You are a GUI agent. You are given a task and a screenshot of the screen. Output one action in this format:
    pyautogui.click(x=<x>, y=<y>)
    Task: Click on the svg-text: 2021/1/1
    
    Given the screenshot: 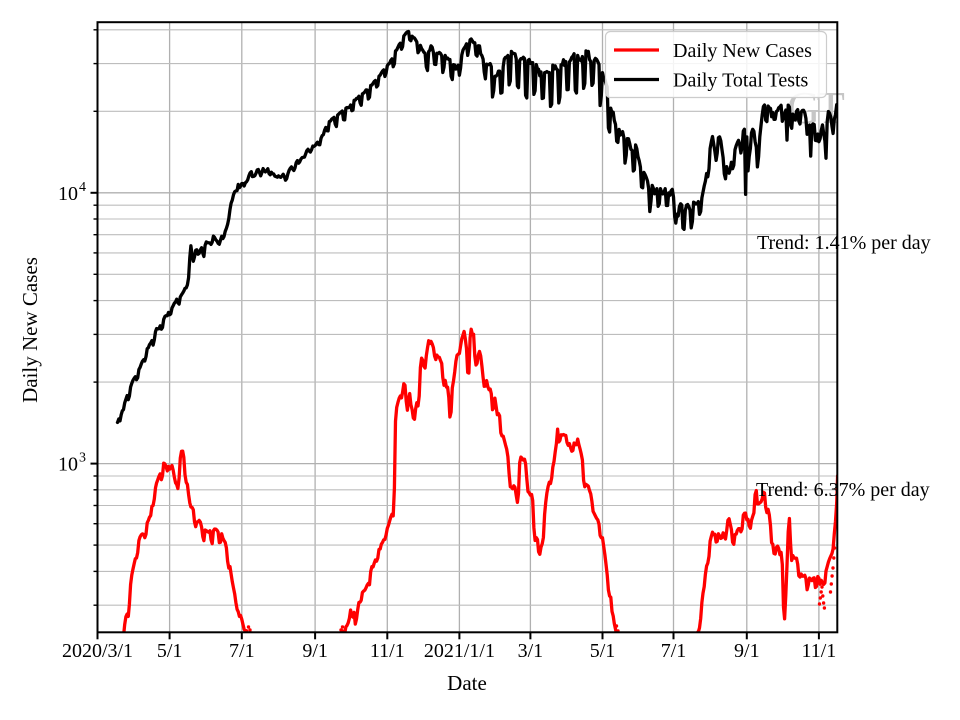 What is the action you would take?
    pyautogui.click(x=459, y=651)
    